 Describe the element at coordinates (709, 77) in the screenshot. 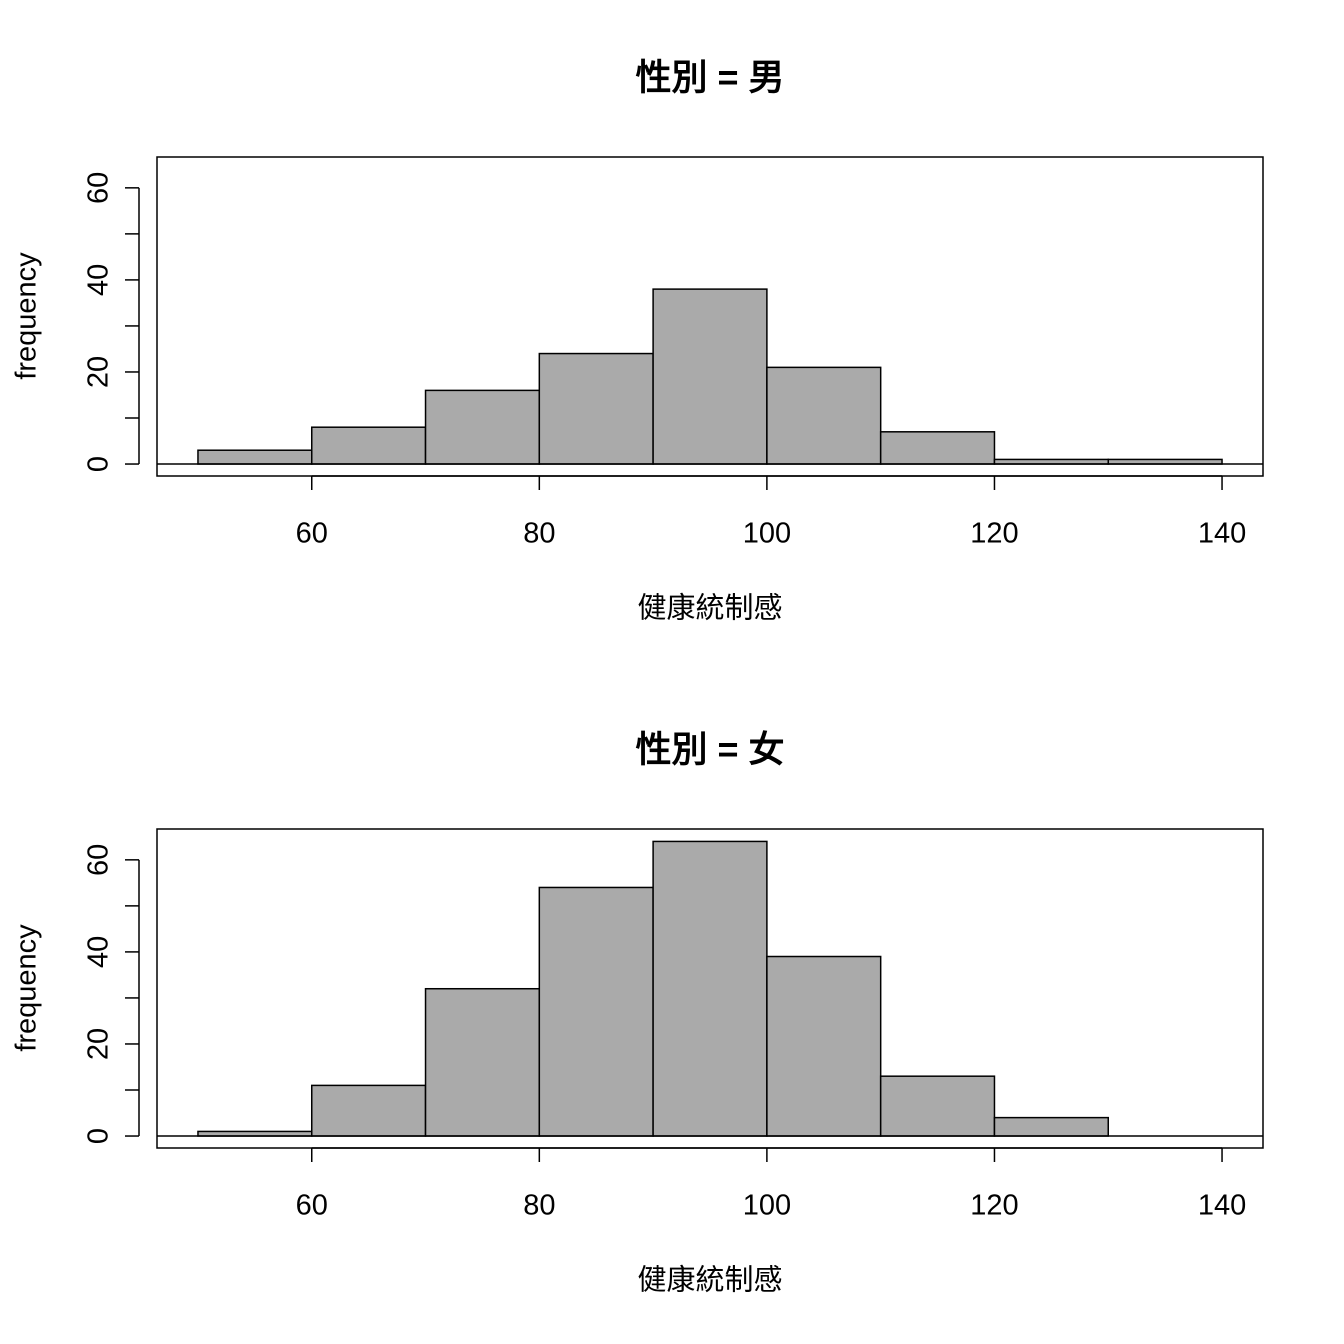

I see `chart-title: 性別 = 男` at that location.